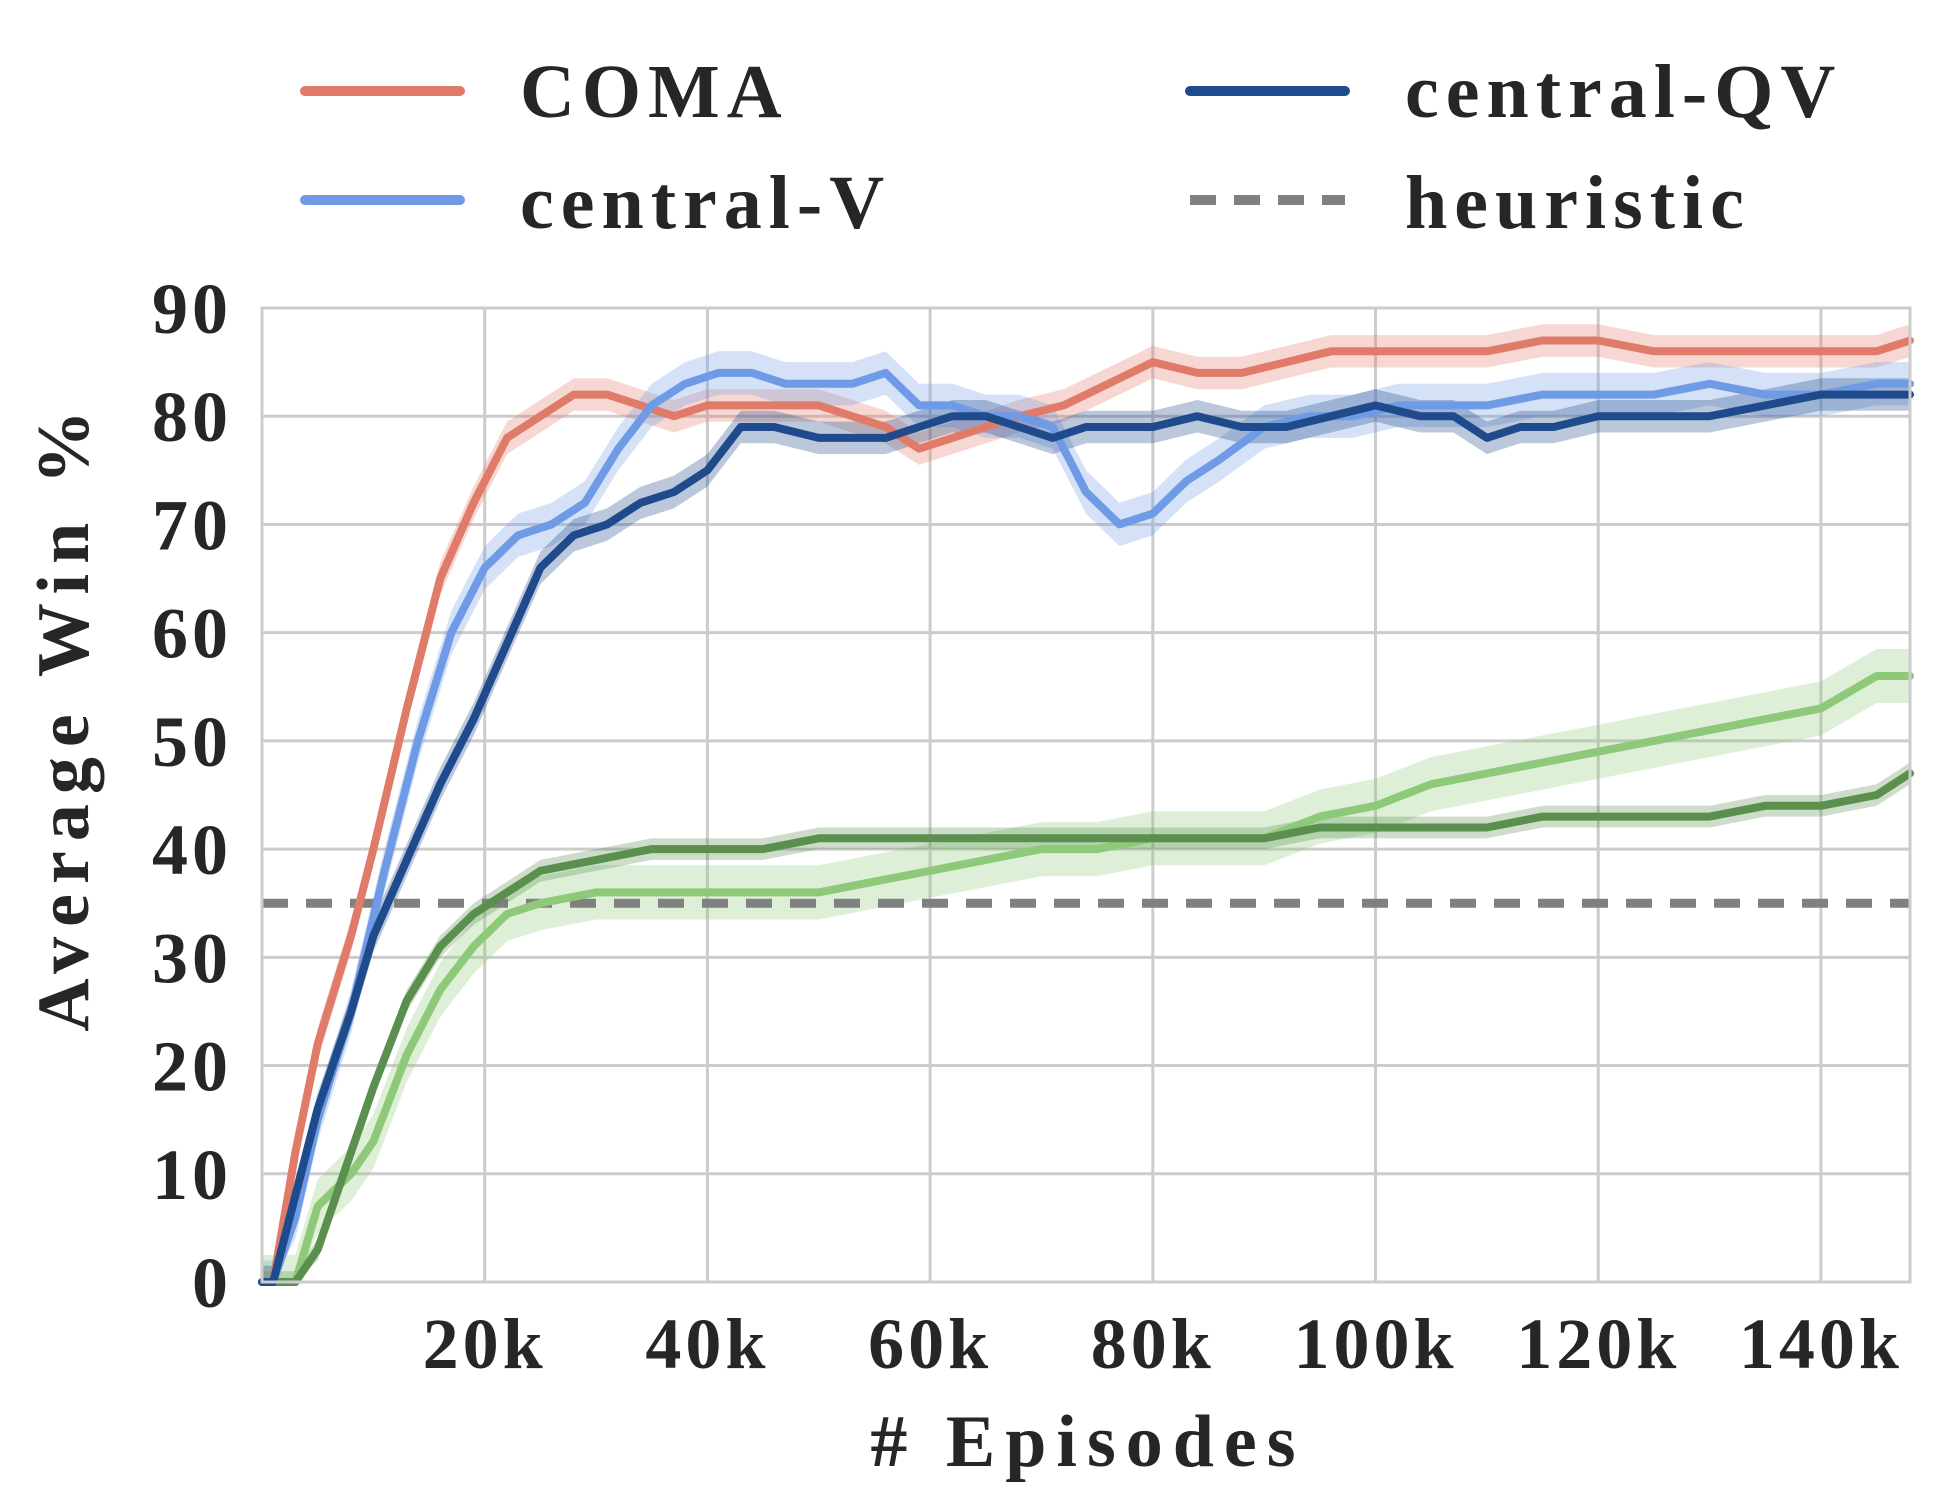 The height and width of the screenshot is (1503, 1937). Describe the element at coordinates (705, 203) in the screenshot. I see `legend-label-central-v: central-V` at that location.